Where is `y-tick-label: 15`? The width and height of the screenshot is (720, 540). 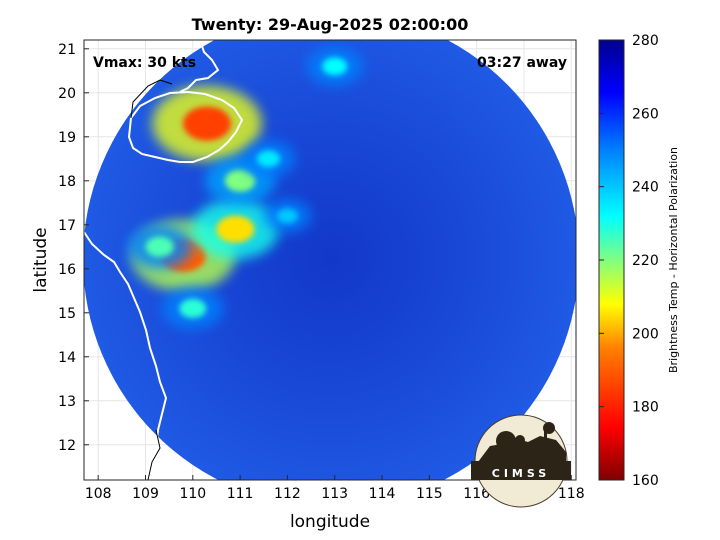 y-tick-label: 15 is located at coordinates (67, 314).